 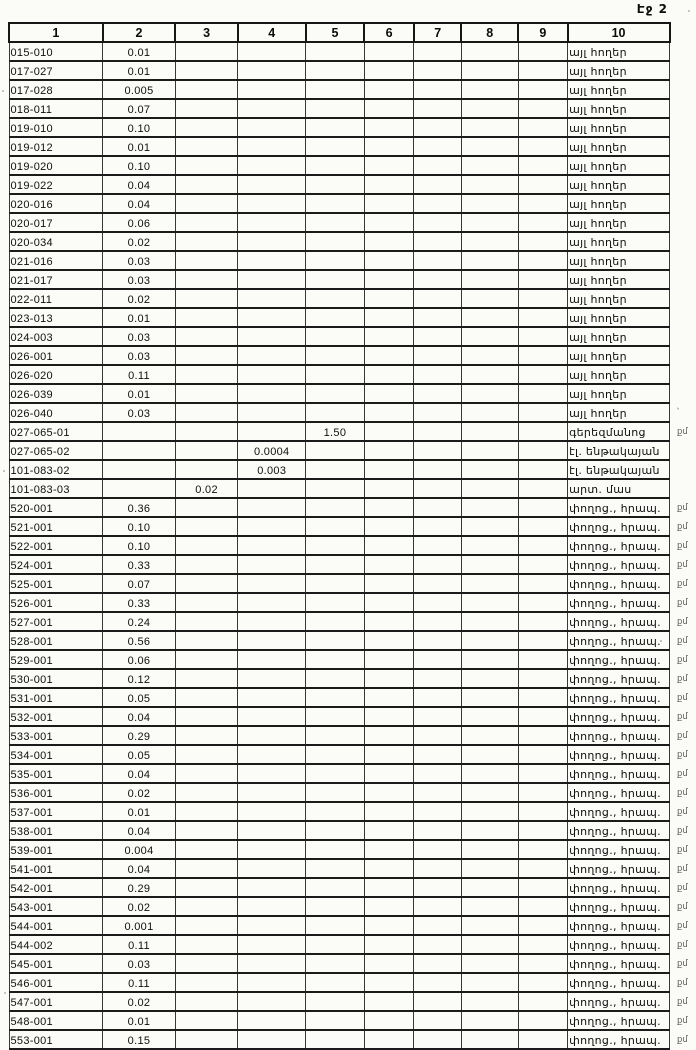 What do you see at coordinates (352, 1039) in the screenshot?
I see `table-row: 553-001 0.15 փողոց., հրապ. քմ` at bounding box center [352, 1039].